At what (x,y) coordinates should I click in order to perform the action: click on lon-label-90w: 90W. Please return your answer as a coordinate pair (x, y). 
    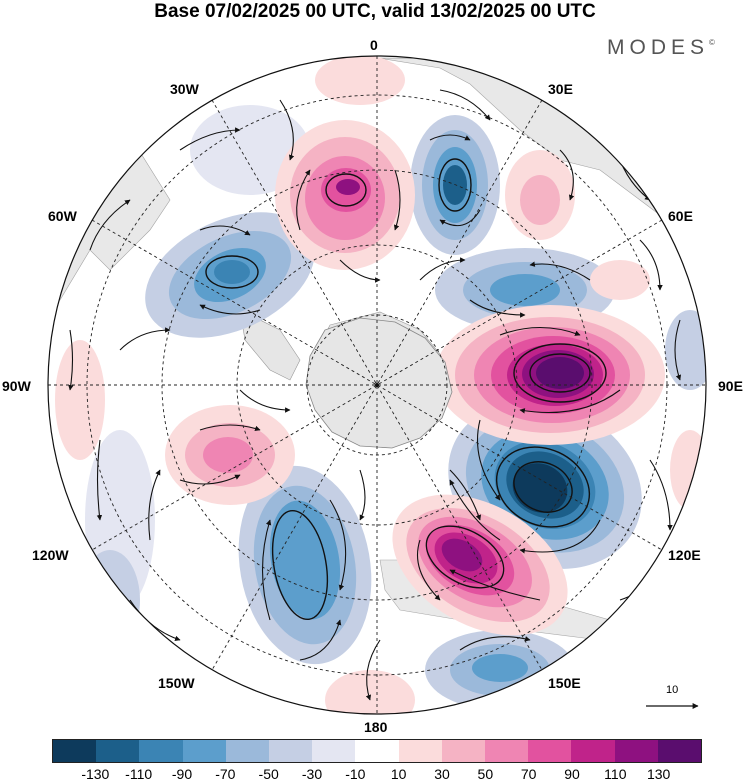
    Looking at the image, I should click on (16, 386).